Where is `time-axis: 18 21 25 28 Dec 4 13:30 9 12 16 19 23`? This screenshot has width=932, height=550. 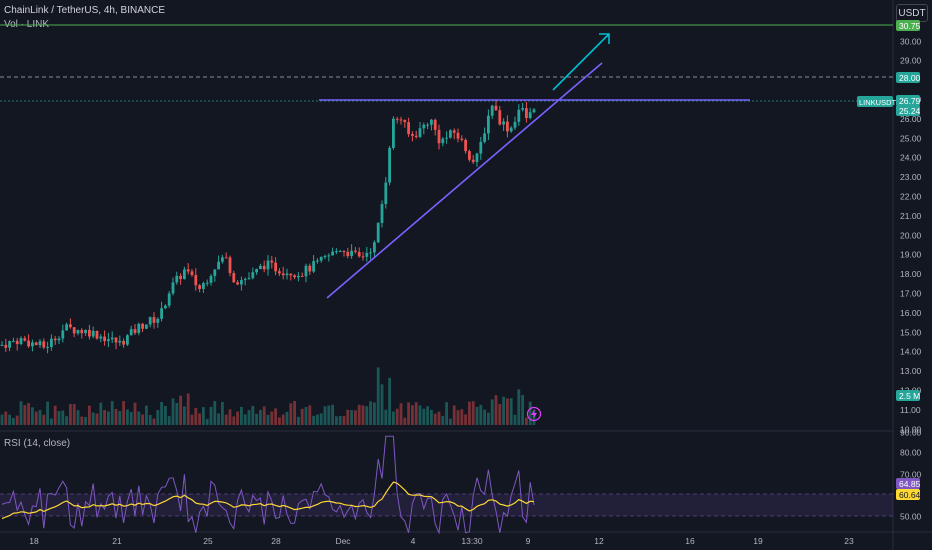 time-axis: 18 21 25 28 Dec 4 13:30 9 12 16 19 23 is located at coordinates (441, 541).